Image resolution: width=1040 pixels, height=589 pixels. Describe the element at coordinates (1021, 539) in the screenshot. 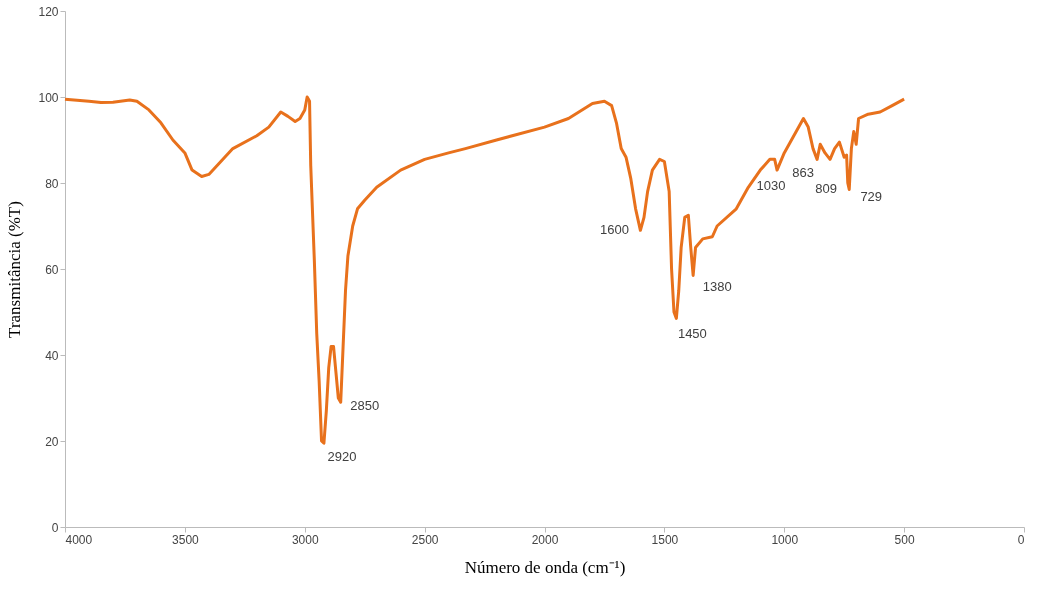

I see `x-tick-label: 0` at that location.